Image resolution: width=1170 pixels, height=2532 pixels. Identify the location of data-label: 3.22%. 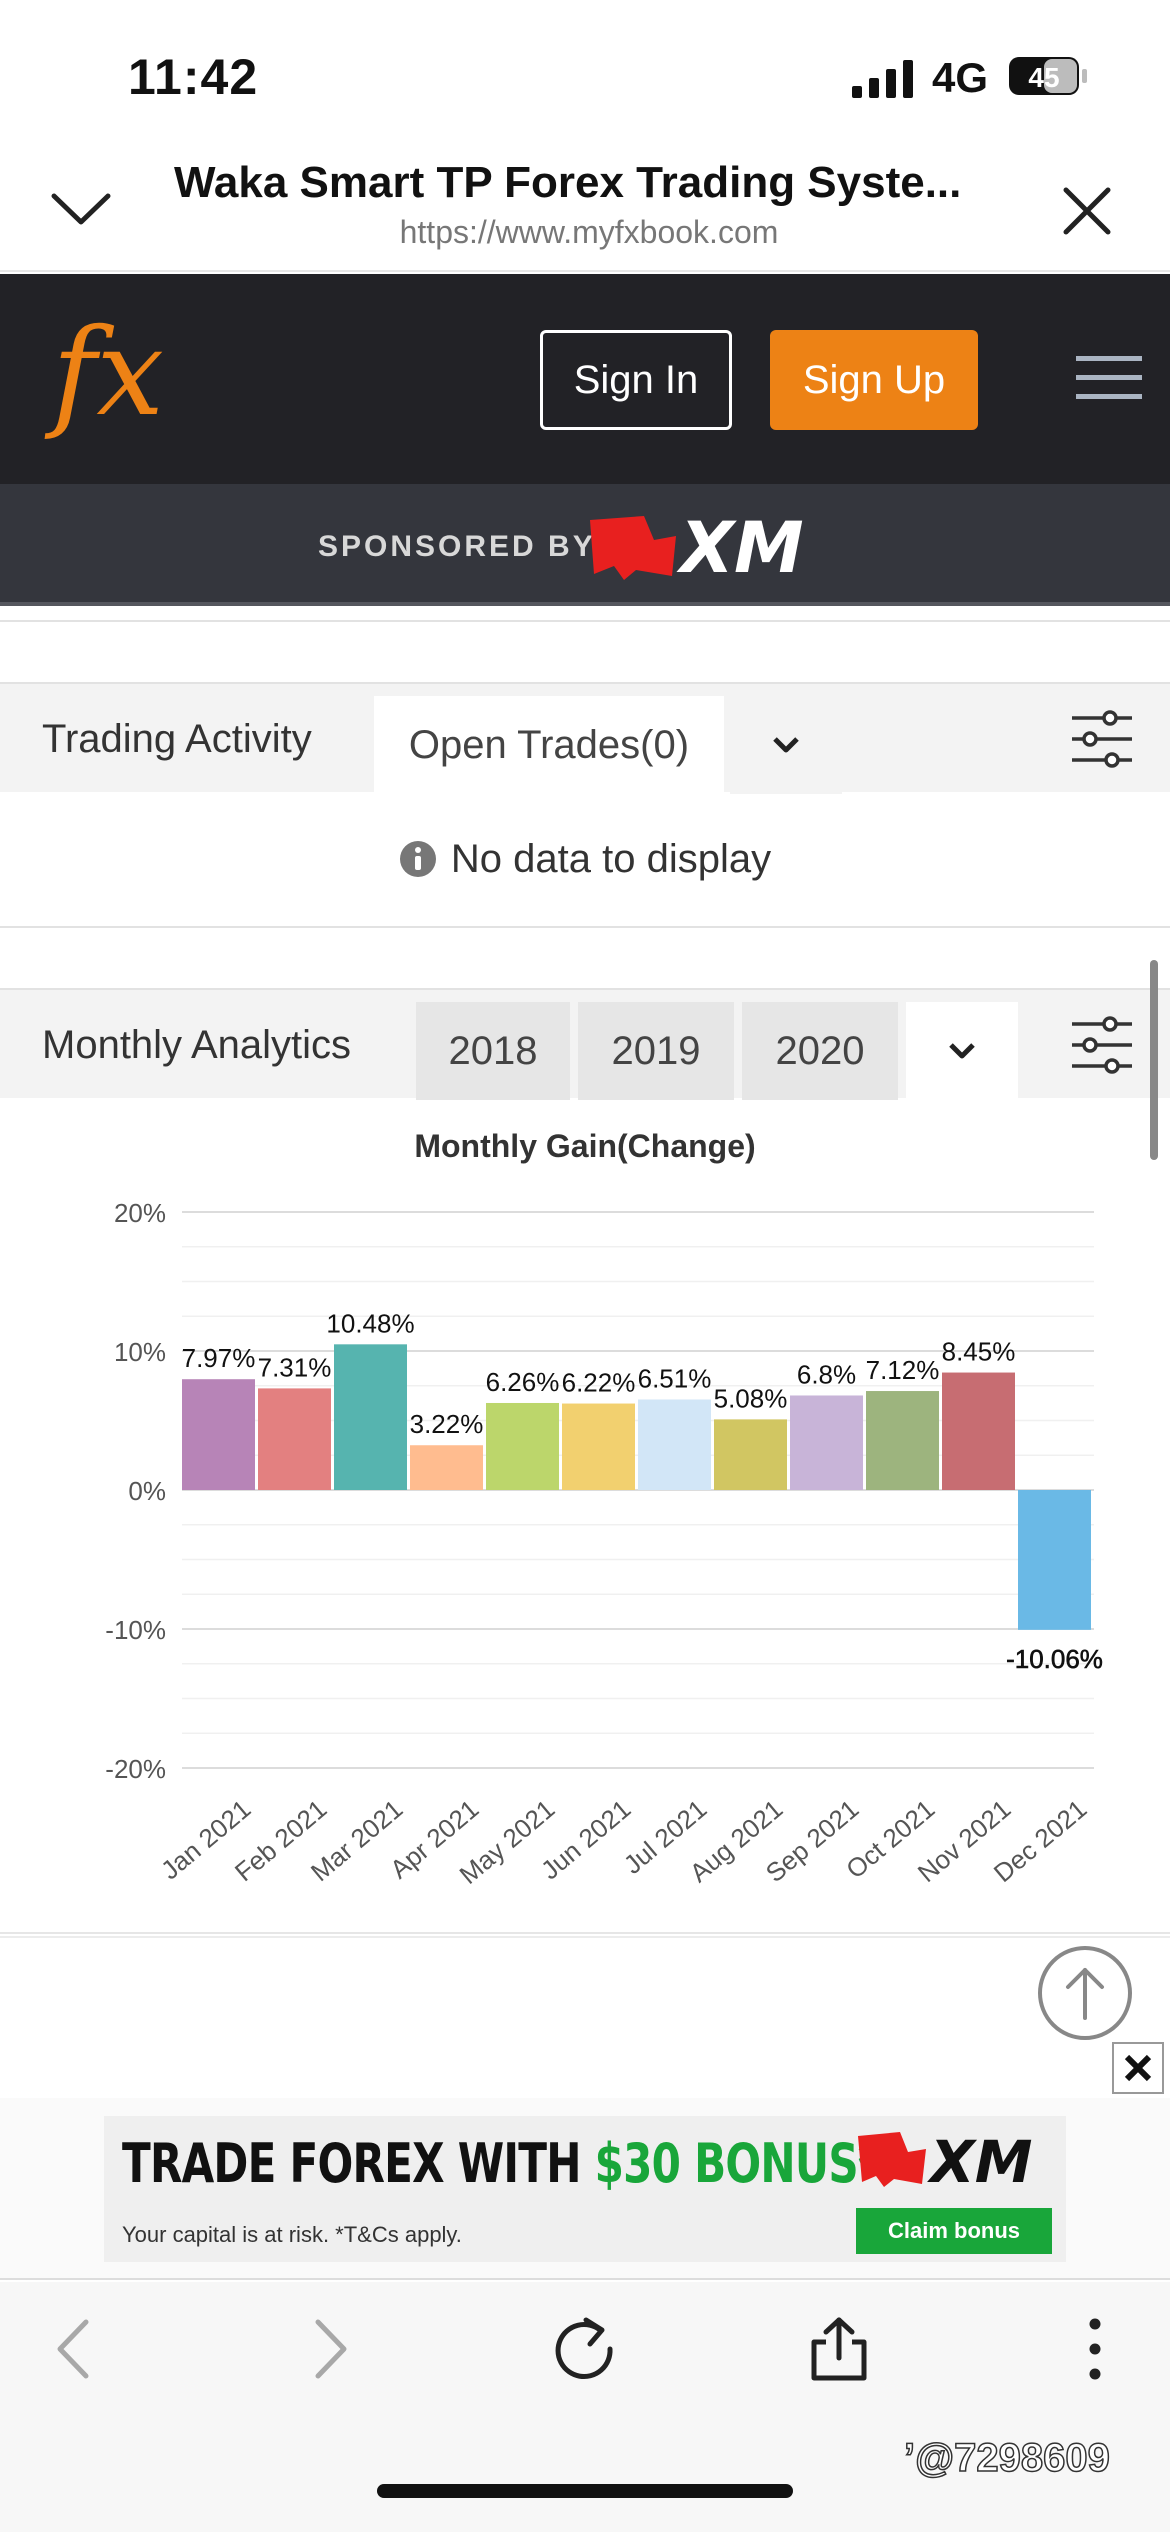
(447, 1424).